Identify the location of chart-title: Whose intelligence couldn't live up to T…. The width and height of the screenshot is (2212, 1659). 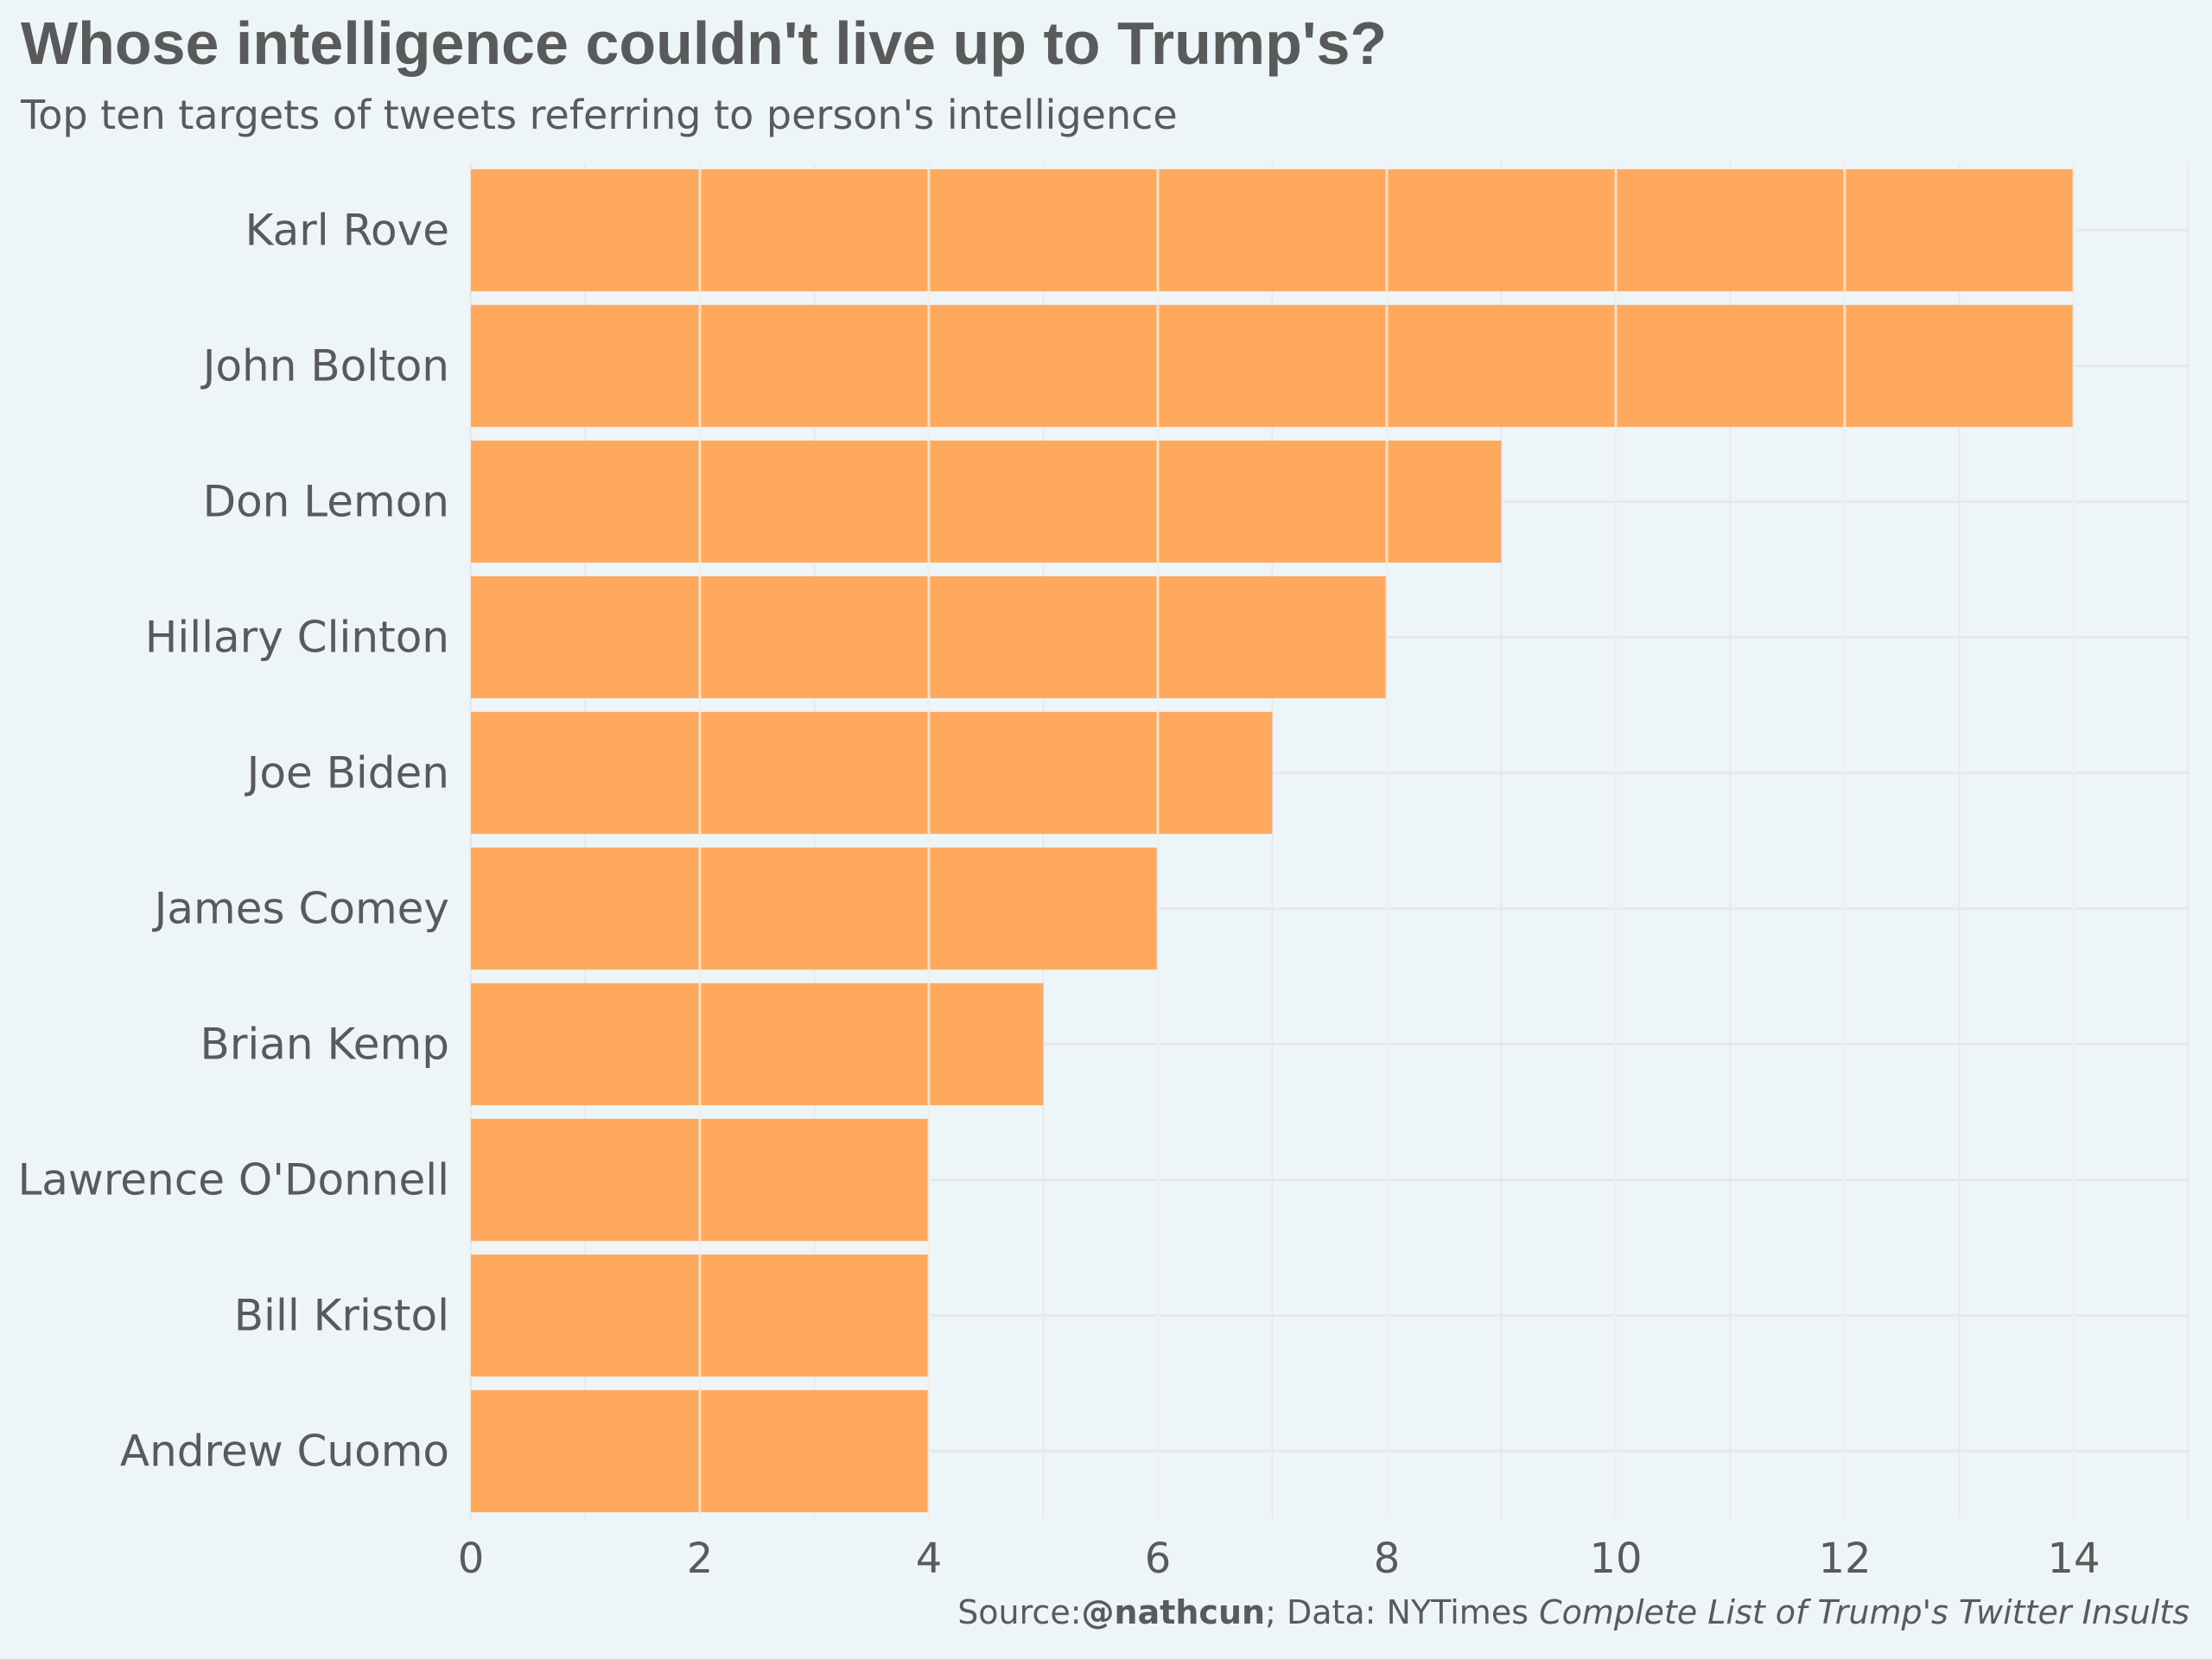
(704, 43).